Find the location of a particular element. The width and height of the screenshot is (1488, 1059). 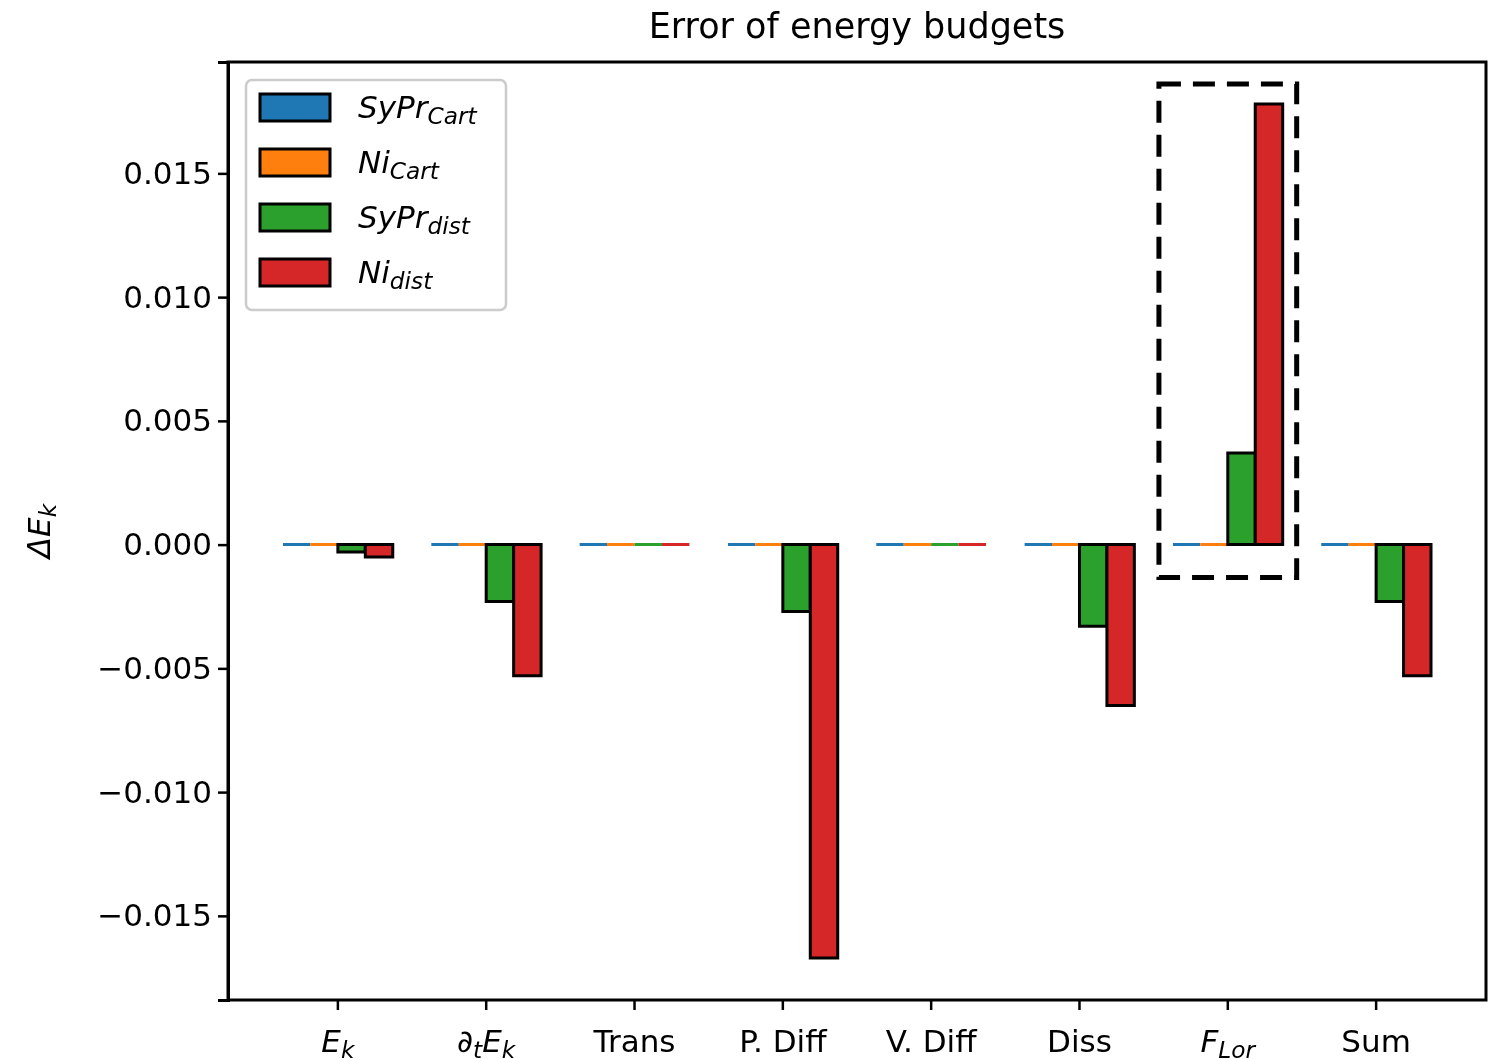

x-tick-label: Diss is located at coordinates (1079, 1041).